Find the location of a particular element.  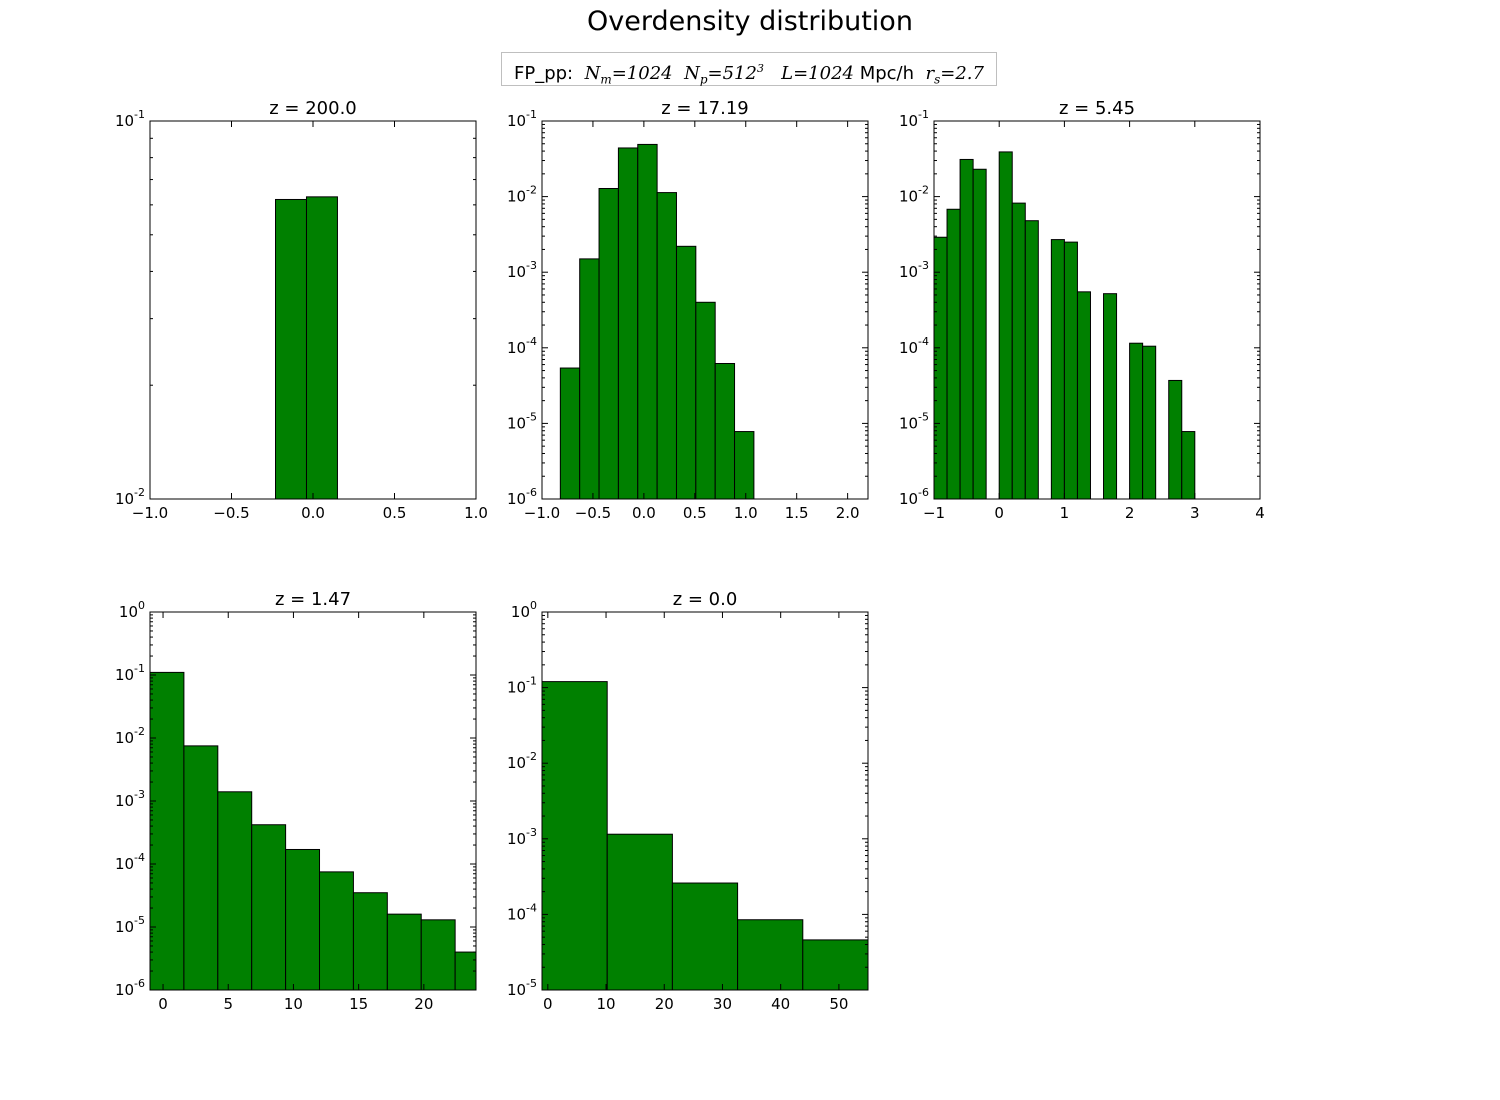

y-tick-label: 10⁻⁶ is located at coordinates (914, 497).